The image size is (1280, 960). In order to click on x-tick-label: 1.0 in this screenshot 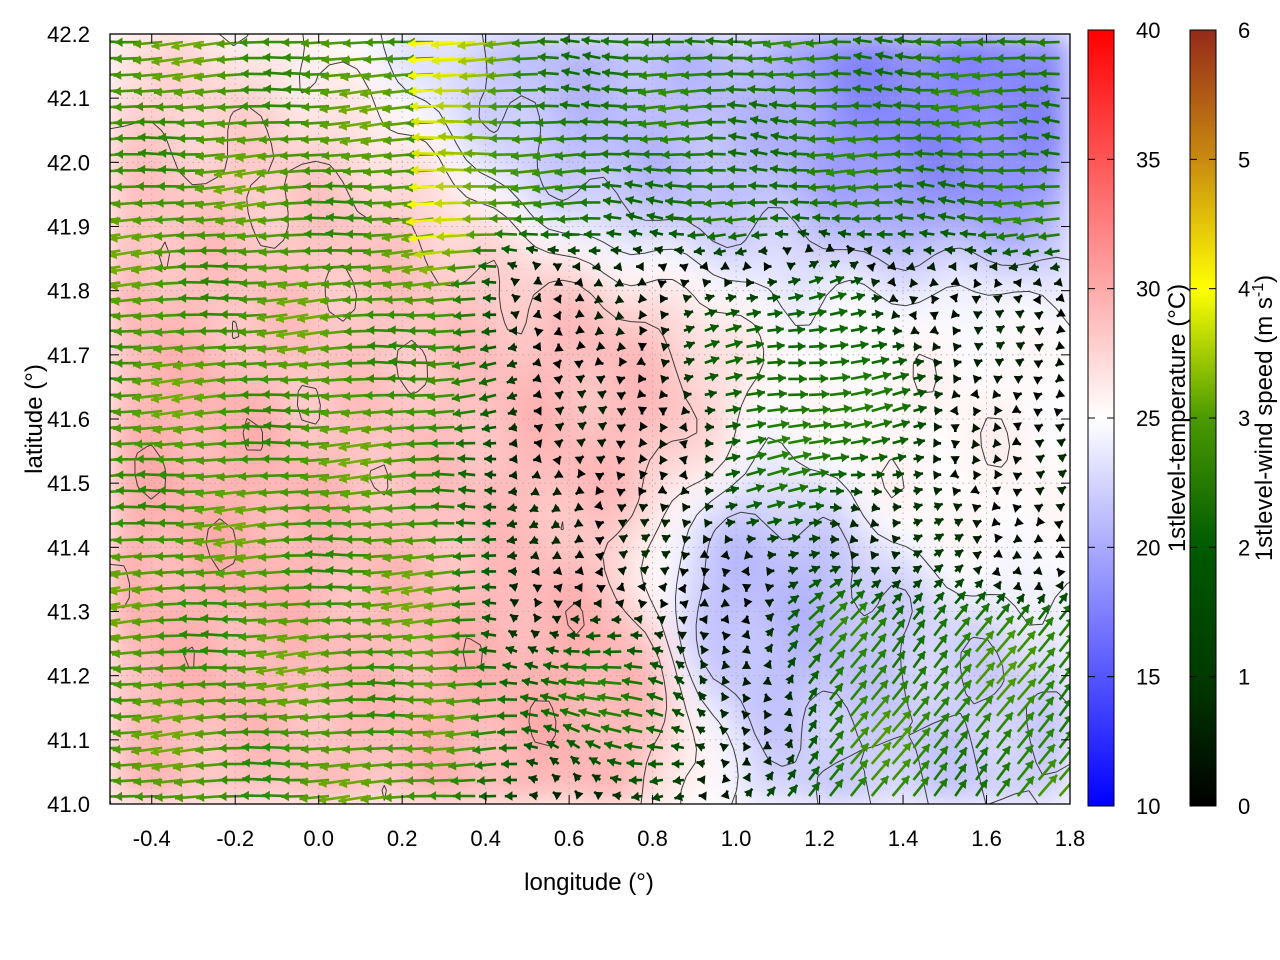, I will do `click(736, 838)`.